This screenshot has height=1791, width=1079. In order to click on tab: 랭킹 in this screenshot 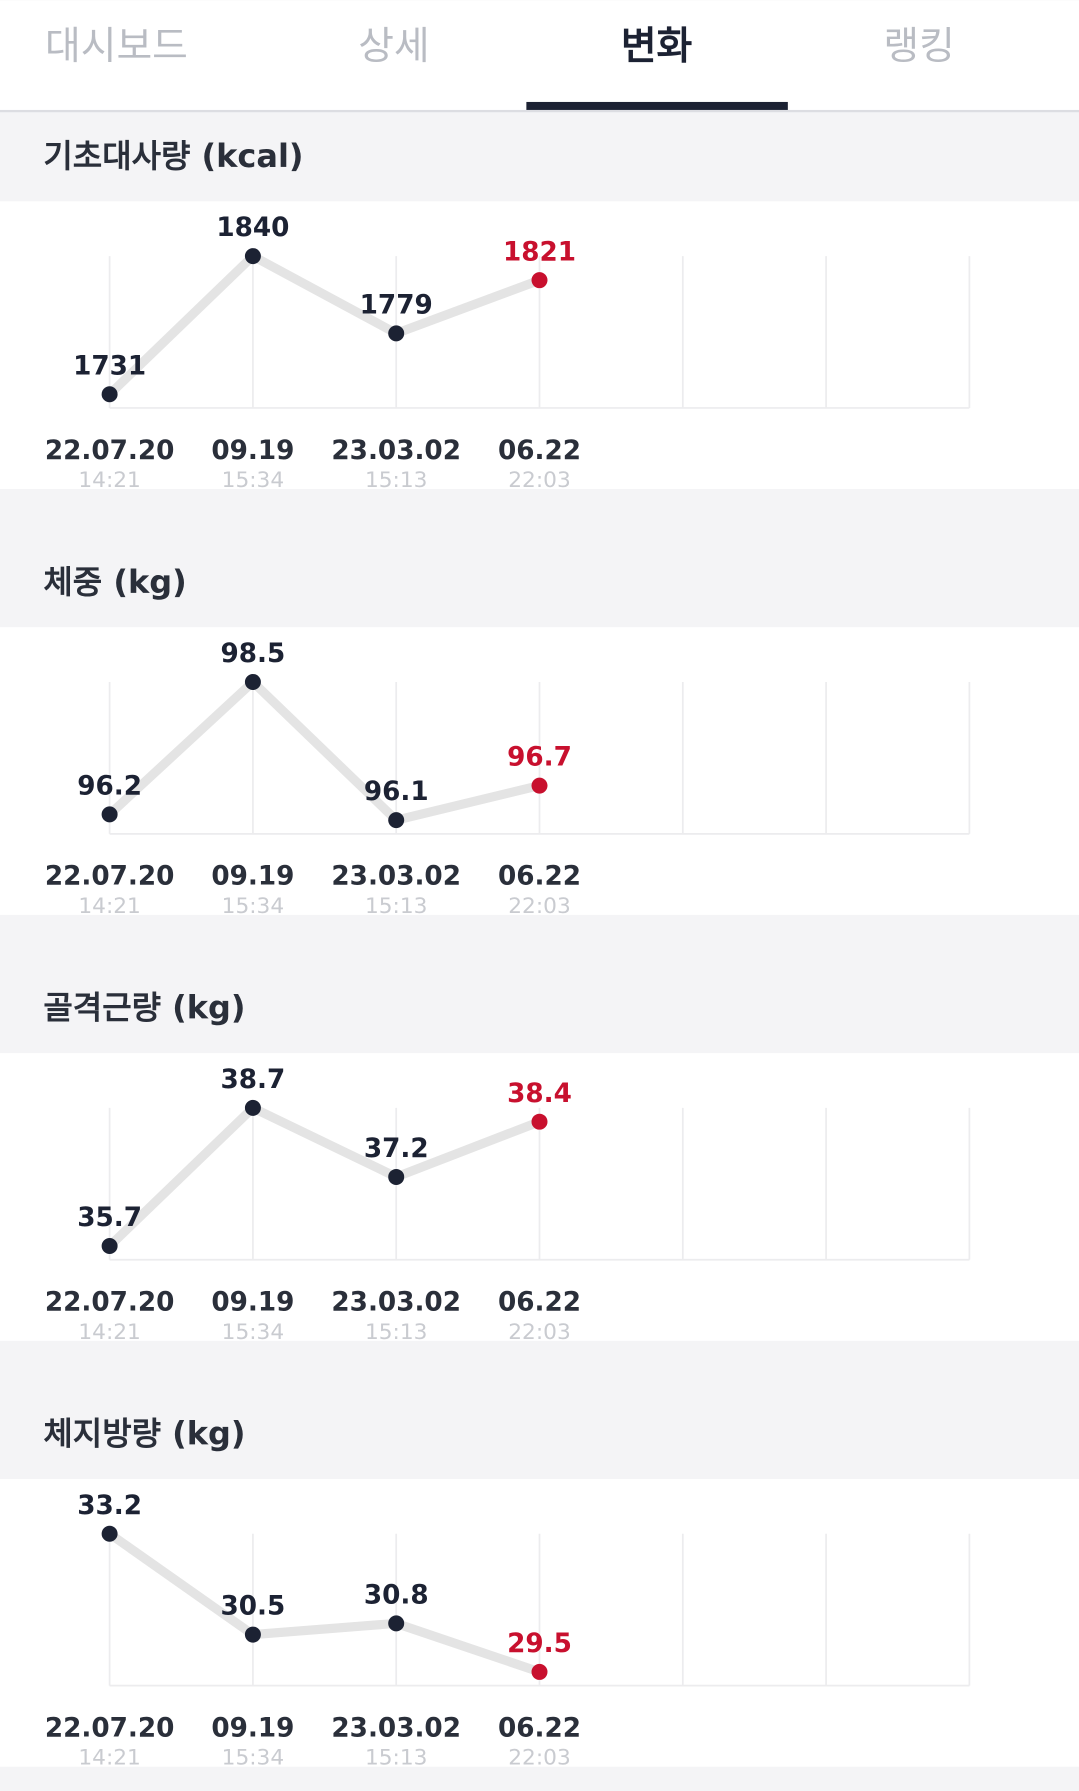, I will do `click(918, 46)`.